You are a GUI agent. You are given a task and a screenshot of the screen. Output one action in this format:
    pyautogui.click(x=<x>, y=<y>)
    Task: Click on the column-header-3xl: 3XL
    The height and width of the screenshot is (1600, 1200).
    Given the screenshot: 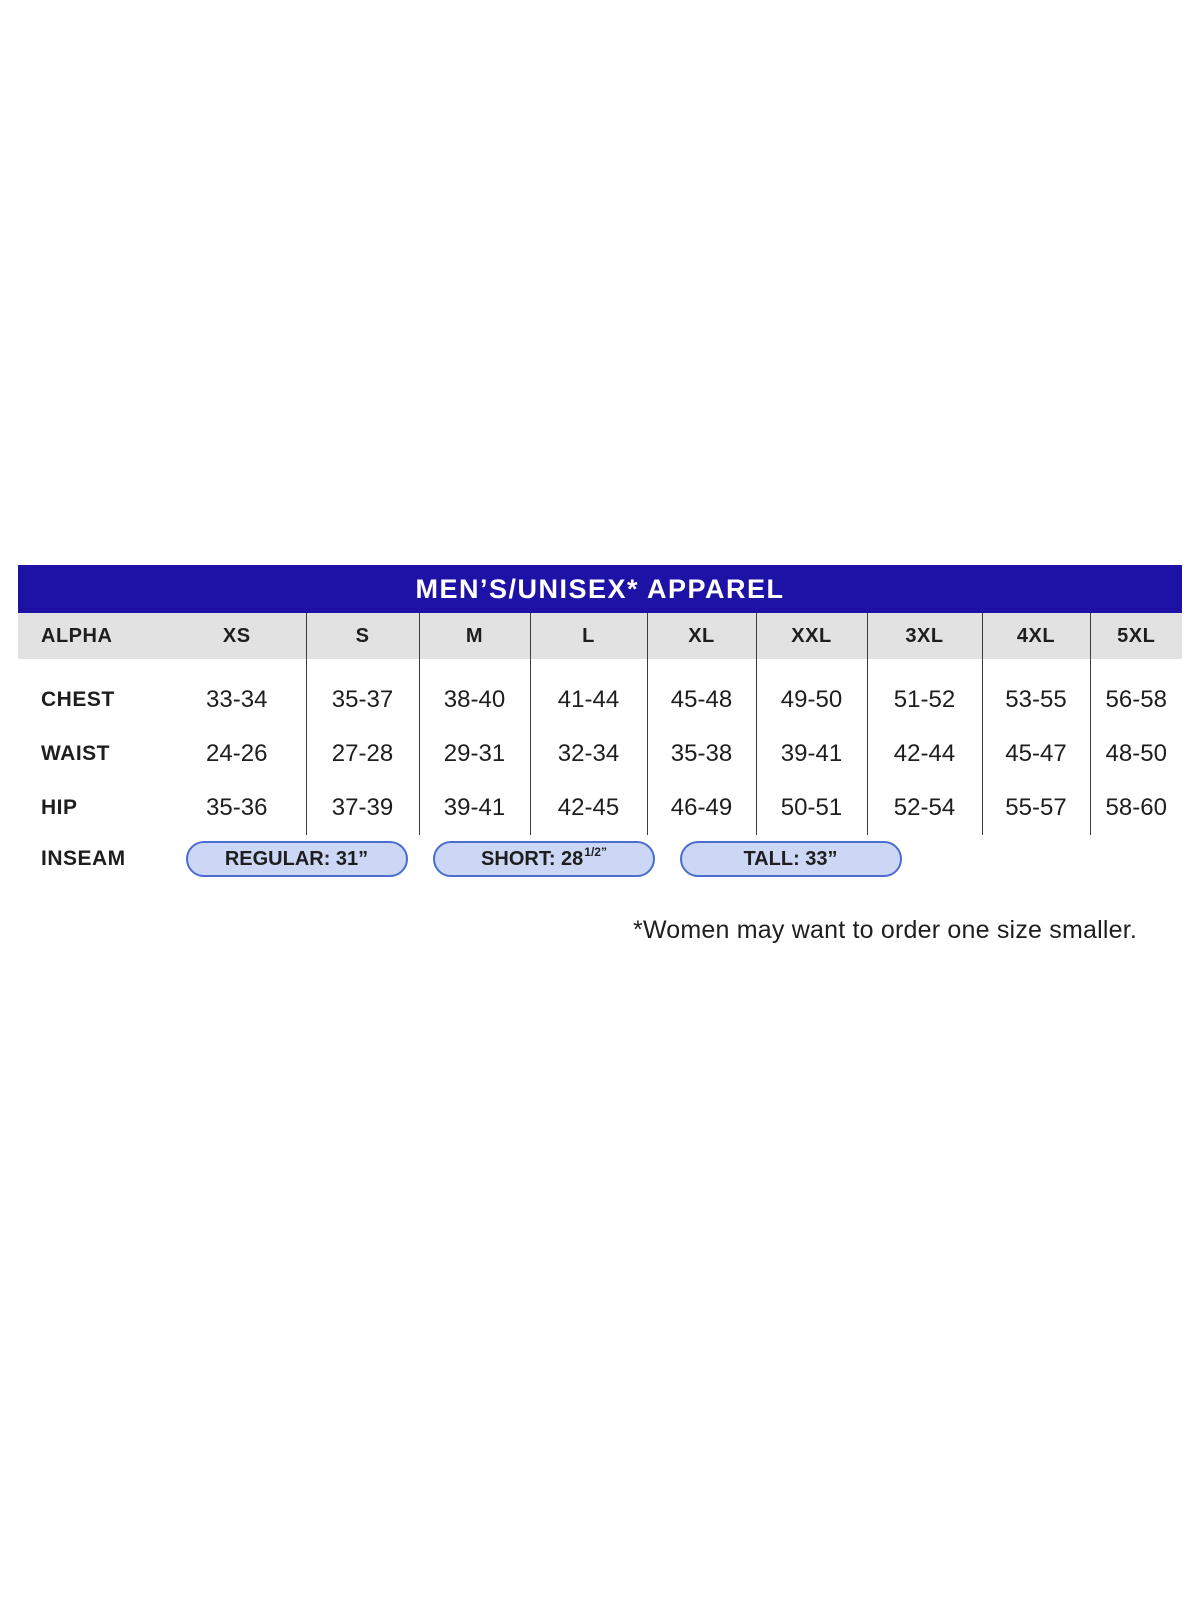 What is the action you would take?
    pyautogui.click(x=924, y=636)
    